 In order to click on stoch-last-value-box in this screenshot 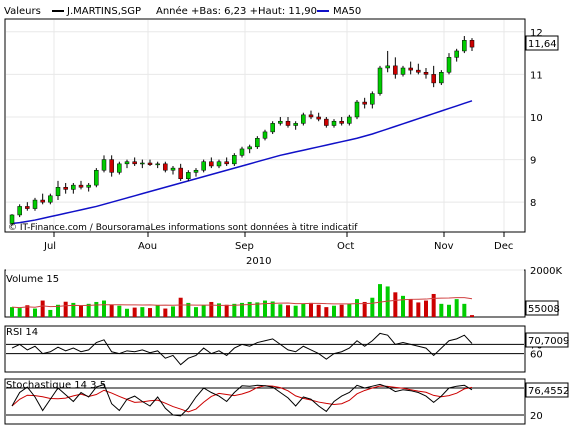, I will do `click(547, 390)`.